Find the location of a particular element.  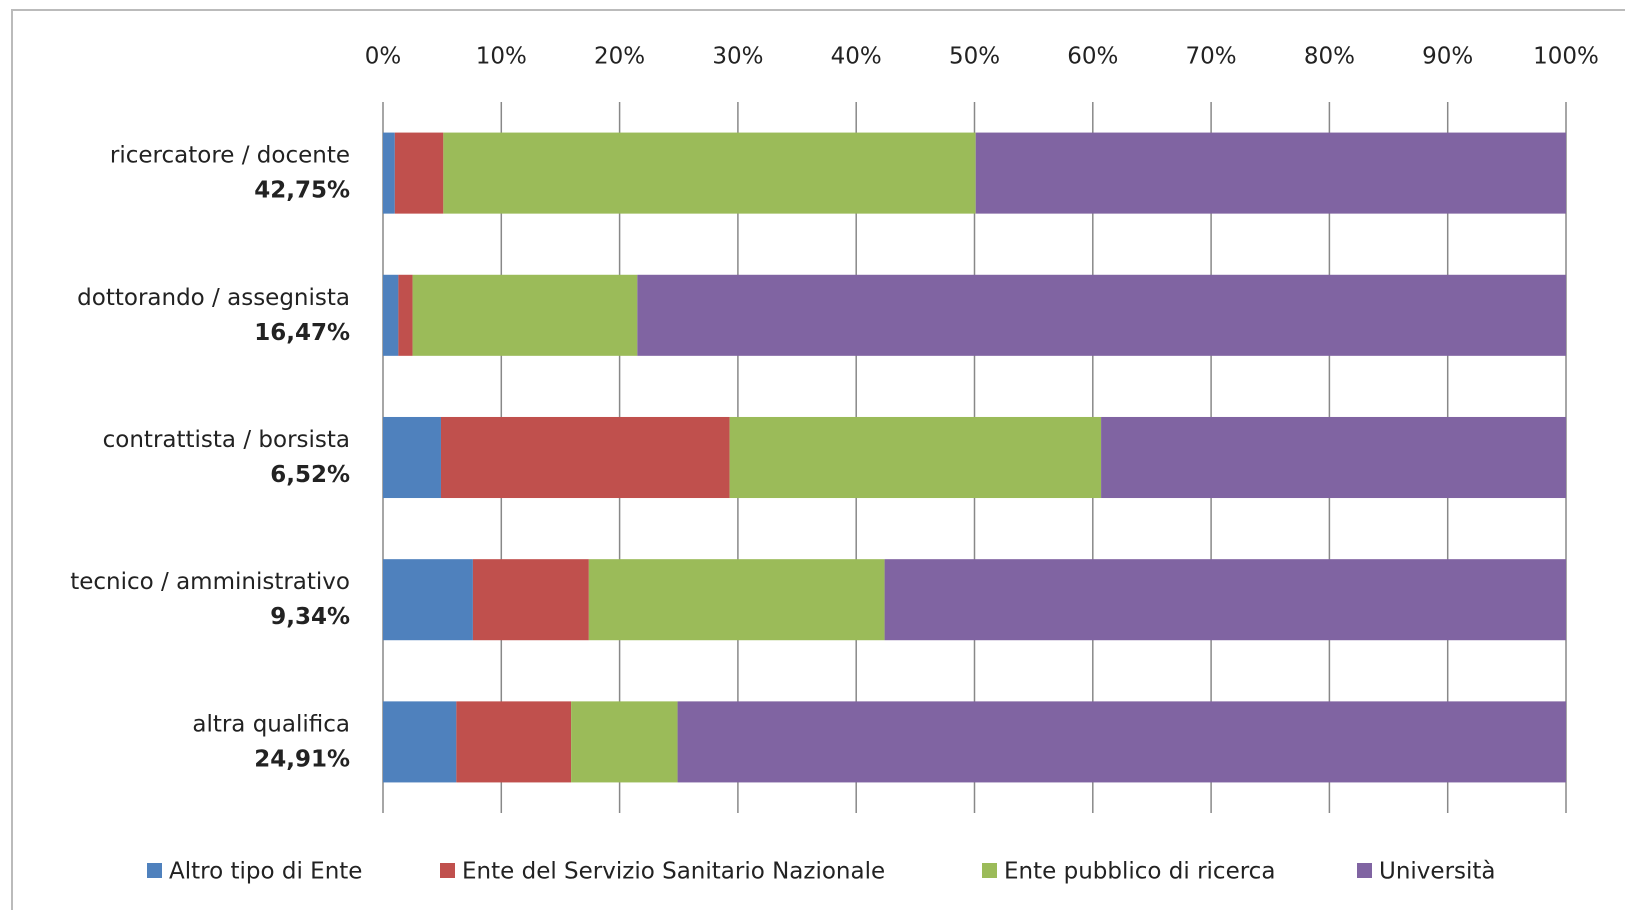

category-label: altra qualifica is located at coordinates (271, 724).